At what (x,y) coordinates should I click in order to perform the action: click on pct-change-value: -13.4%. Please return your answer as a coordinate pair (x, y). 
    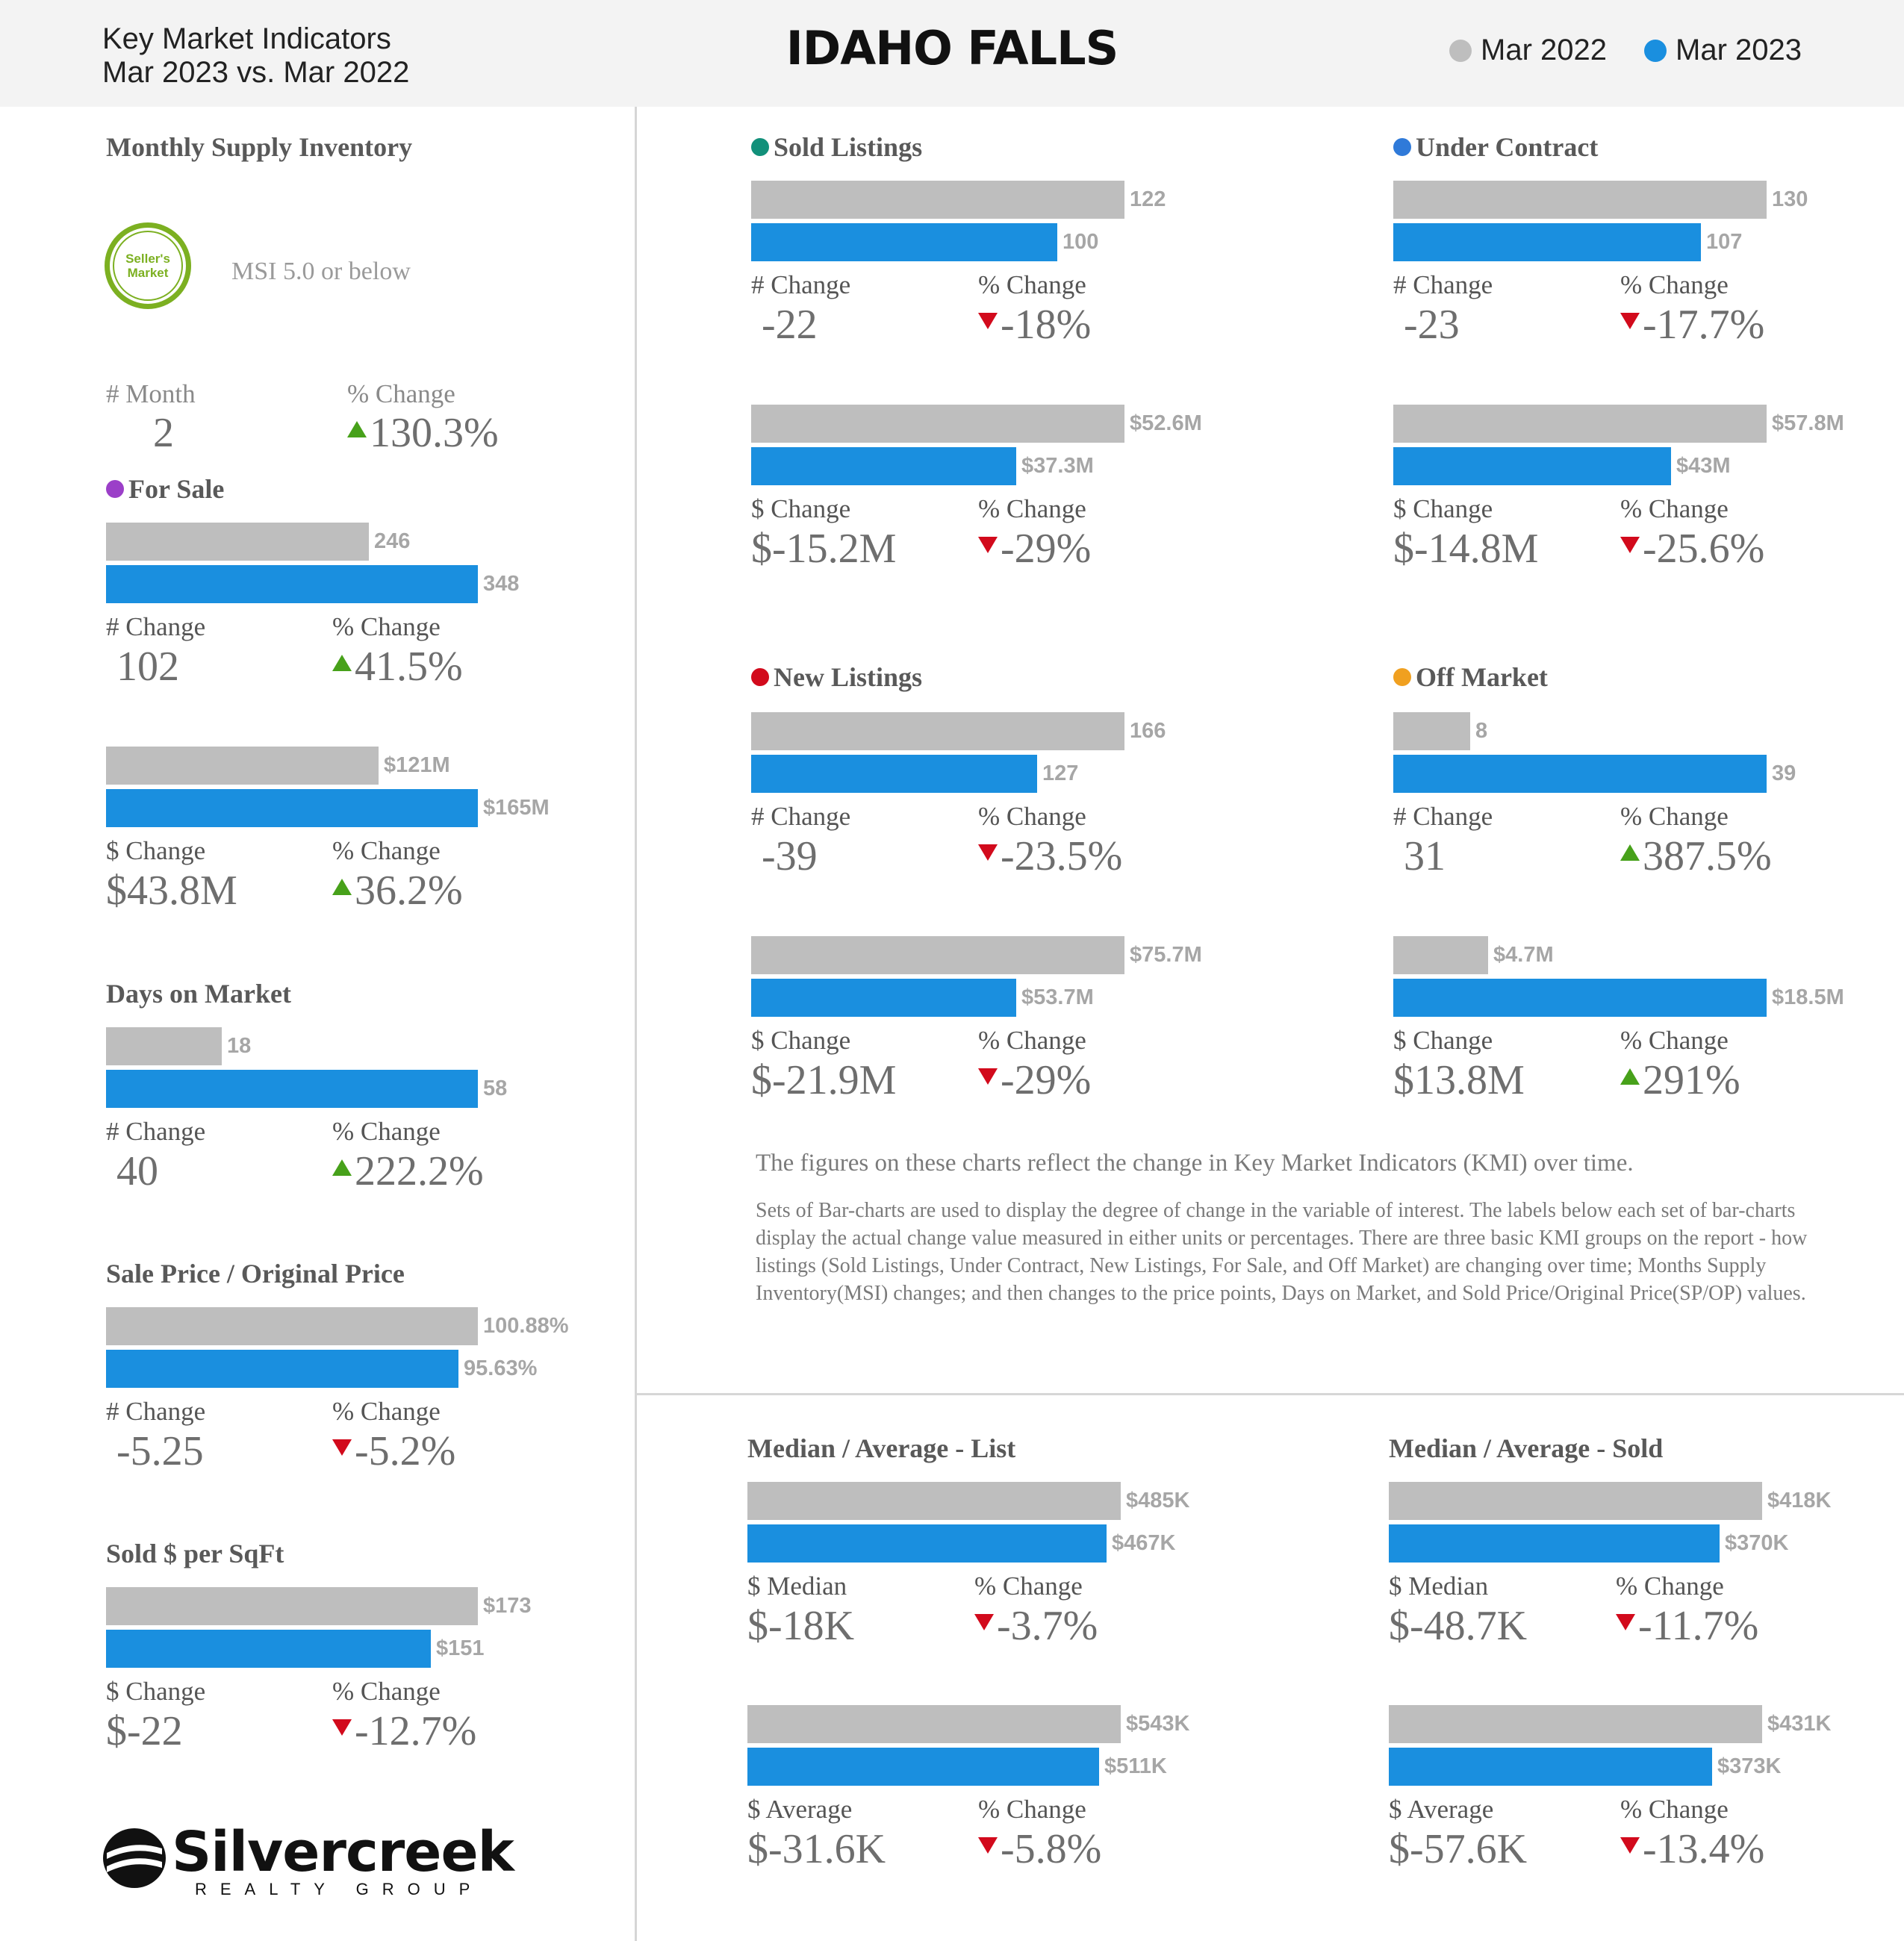
    Looking at the image, I should click on (1692, 1849).